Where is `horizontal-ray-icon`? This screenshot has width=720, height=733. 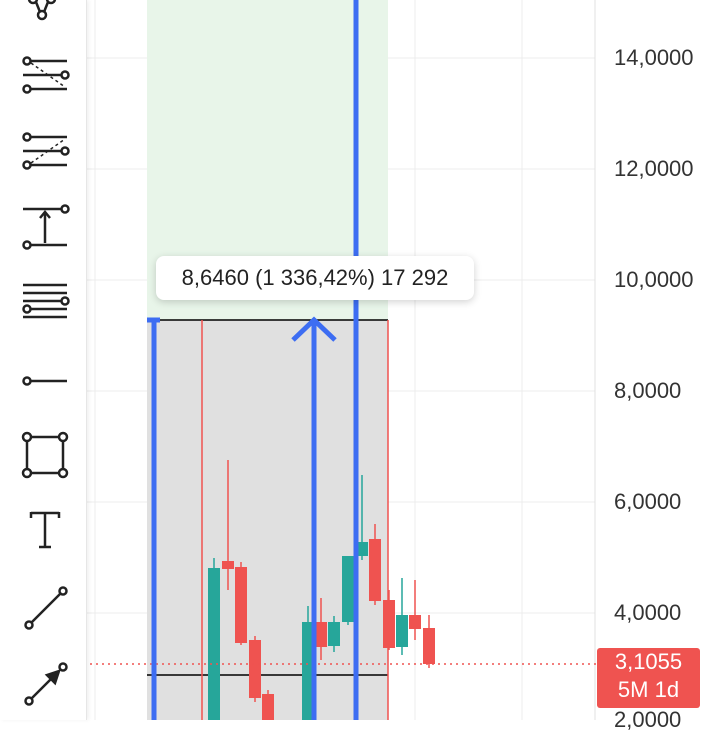
horizontal-ray-icon is located at coordinates (44, 381).